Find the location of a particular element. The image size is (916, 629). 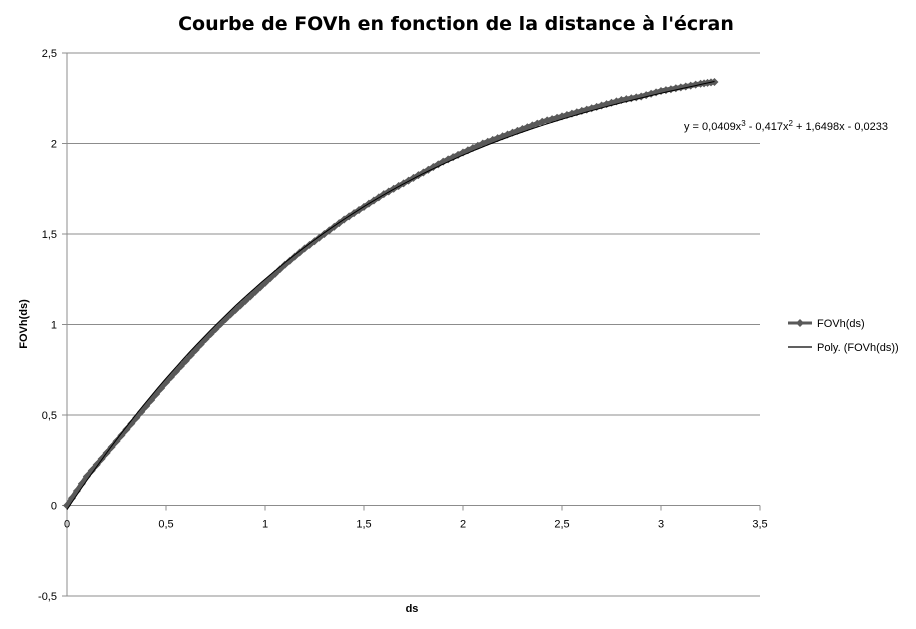

x-axis-title: ds is located at coordinates (412, 609).